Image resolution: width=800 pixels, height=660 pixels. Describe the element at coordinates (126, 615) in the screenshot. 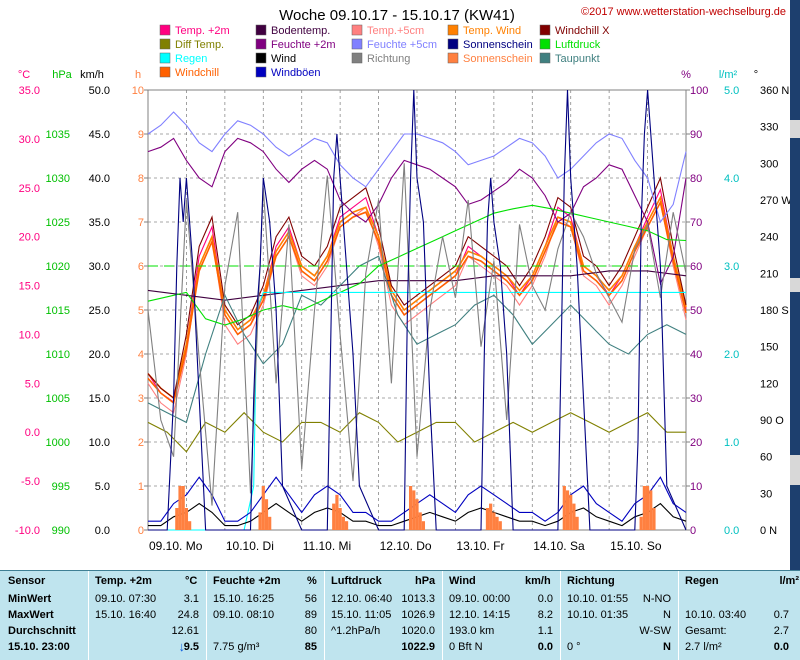

I see `temp-max-date: 15.10. 16:40` at that location.